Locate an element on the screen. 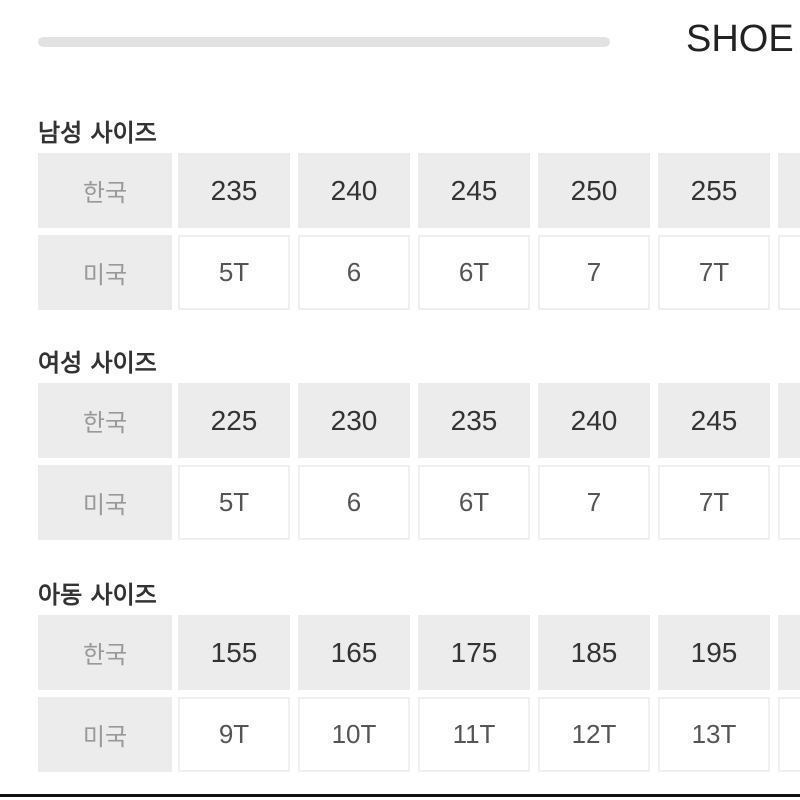 This screenshot has width=800, height=800. size-cell: 13T is located at coordinates (714, 734).